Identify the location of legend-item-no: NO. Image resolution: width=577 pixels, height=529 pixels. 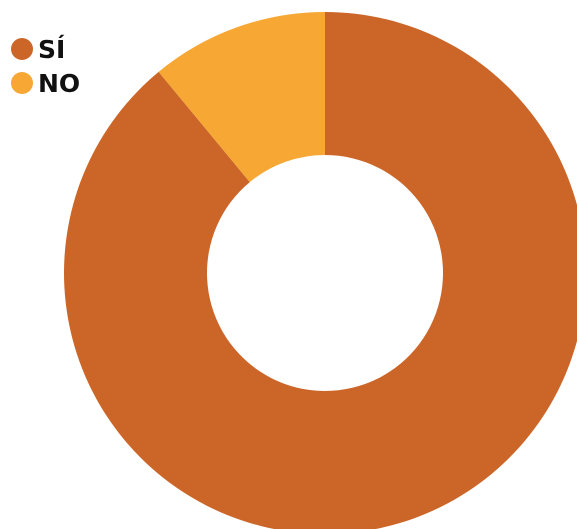
(45, 83).